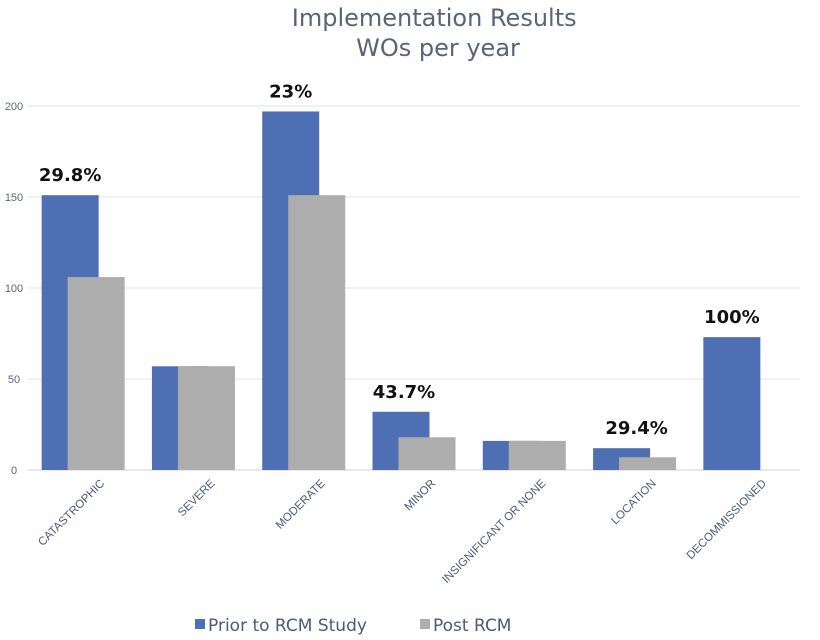 This screenshot has width=820, height=640. What do you see at coordinates (438, 33) in the screenshot?
I see `chart-title: Implementation Results WOs per year` at bounding box center [438, 33].